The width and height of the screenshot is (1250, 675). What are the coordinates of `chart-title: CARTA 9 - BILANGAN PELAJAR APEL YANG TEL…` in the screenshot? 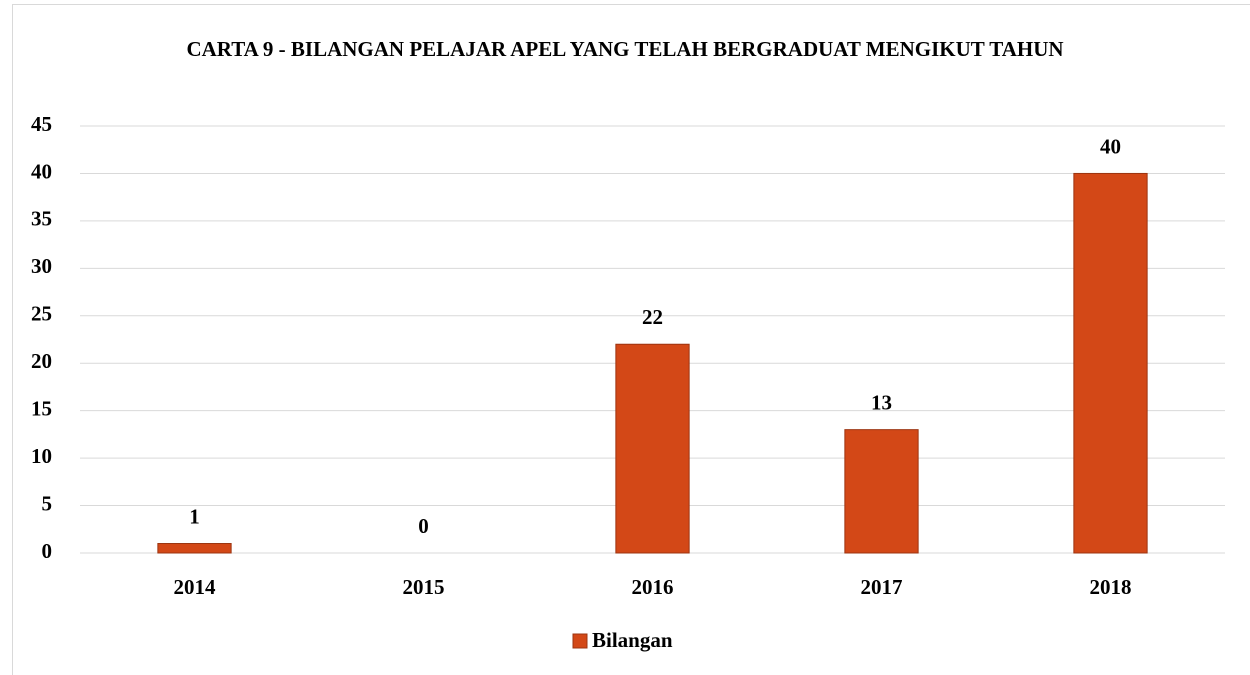 It's located at (625, 49).